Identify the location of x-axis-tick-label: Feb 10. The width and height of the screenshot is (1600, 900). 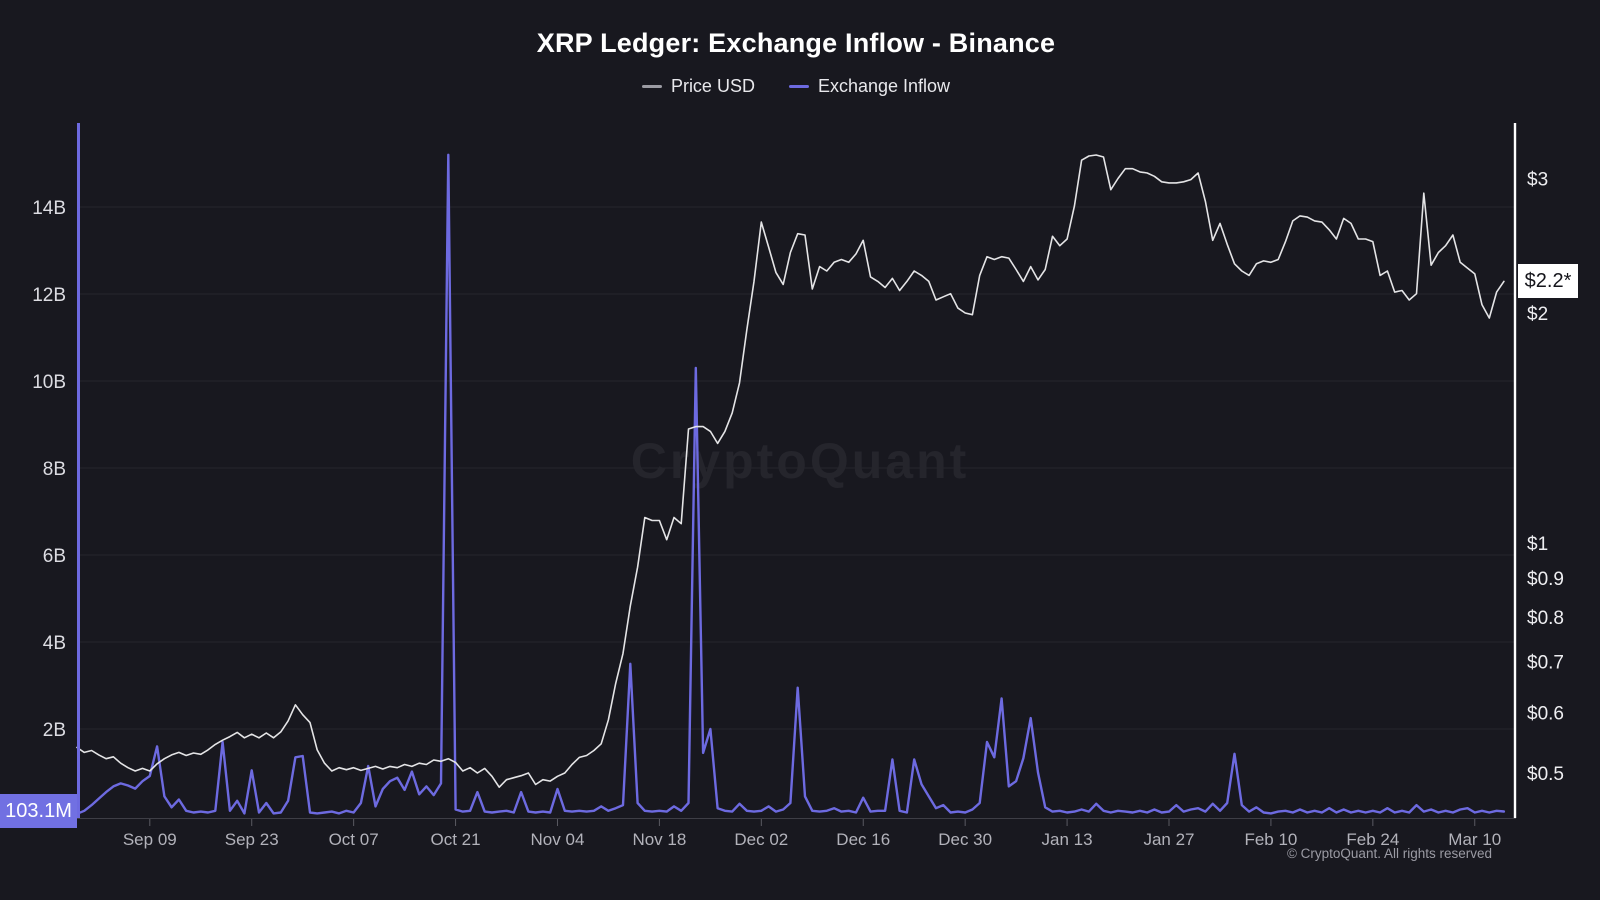
(1270, 839).